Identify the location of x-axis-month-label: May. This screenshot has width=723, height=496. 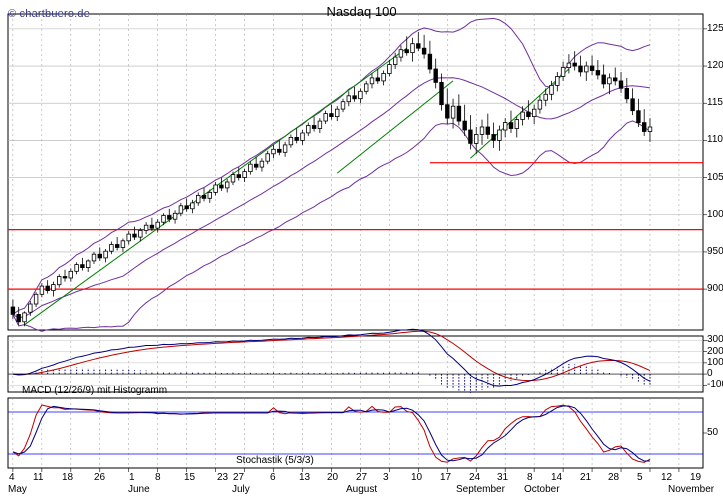
(17, 489).